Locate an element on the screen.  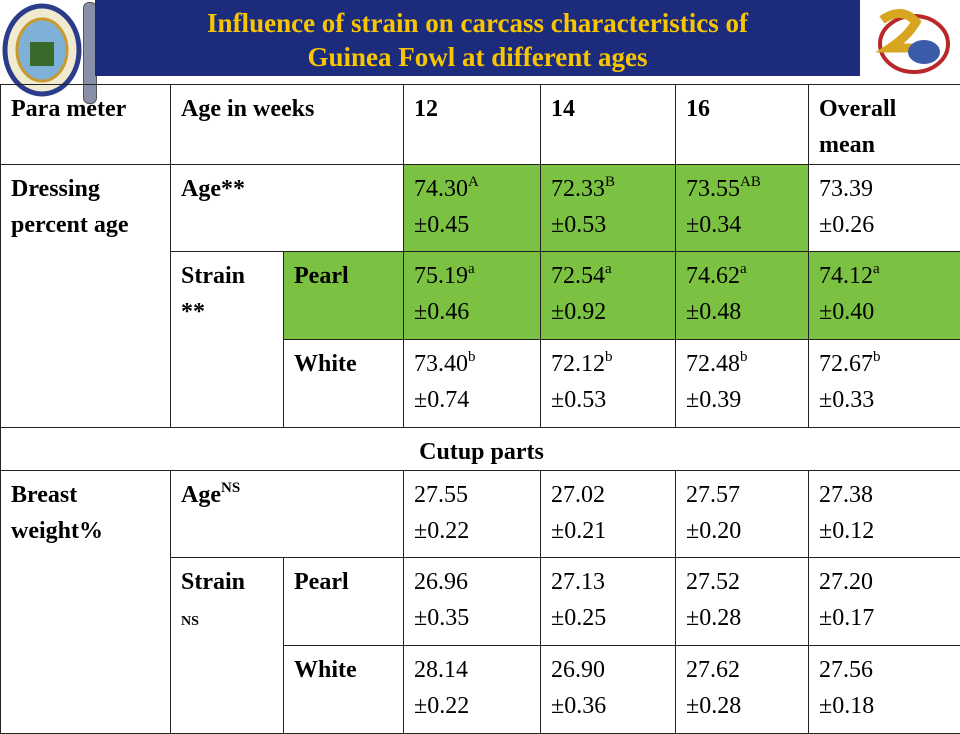
std-error: ±0.33 is located at coordinates (846, 400).